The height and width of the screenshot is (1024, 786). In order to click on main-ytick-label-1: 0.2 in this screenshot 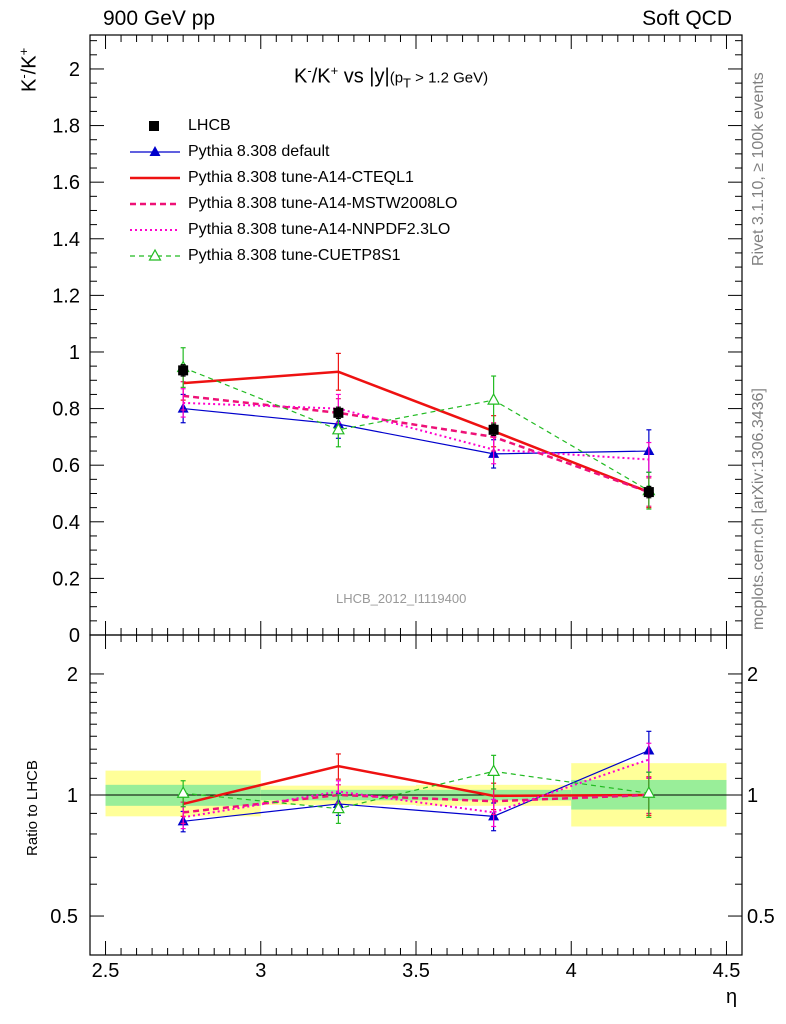, I will do `click(66, 579)`.